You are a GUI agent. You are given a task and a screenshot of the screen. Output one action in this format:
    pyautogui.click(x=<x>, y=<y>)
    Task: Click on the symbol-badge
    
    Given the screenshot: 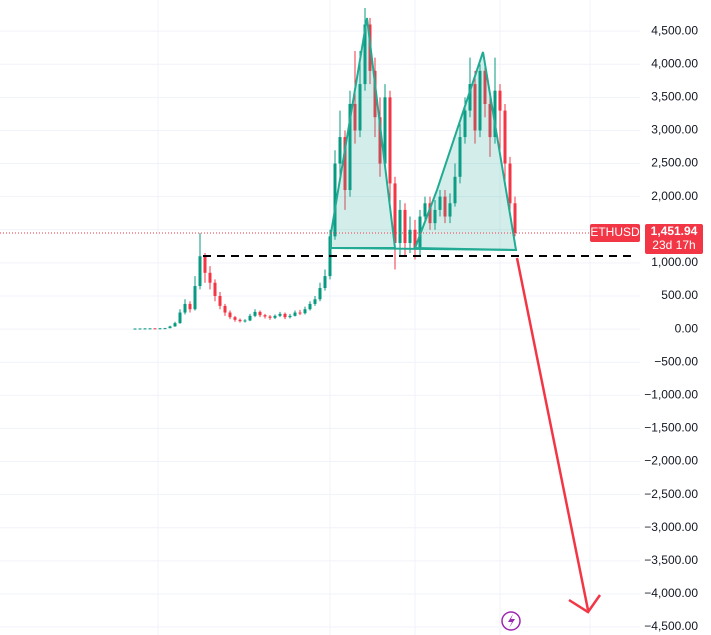 What is the action you would take?
    pyautogui.click(x=615, y=233)
    